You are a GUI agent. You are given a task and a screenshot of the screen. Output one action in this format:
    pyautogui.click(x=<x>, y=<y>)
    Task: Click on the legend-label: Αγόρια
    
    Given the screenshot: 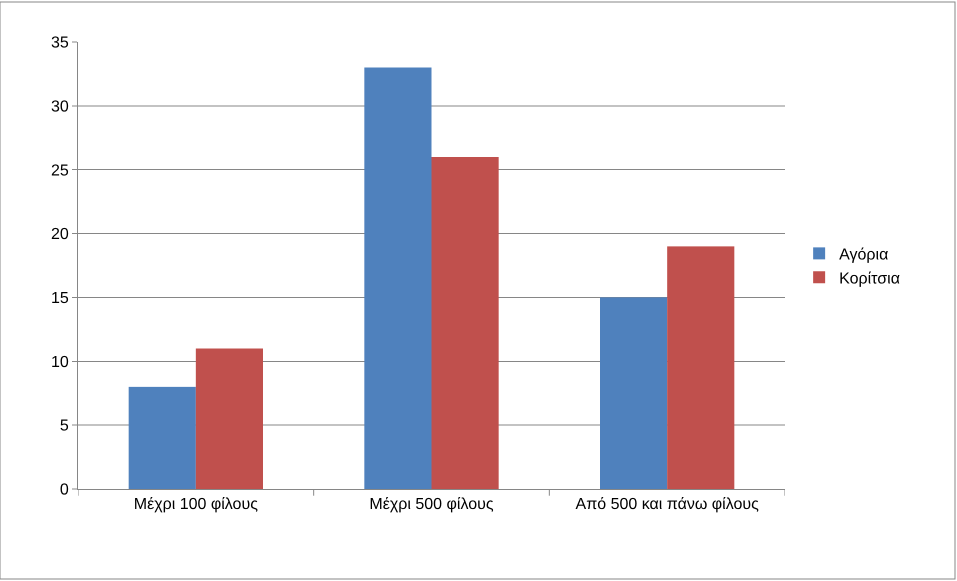 What is the action you would take?
    pyautogui.click(x=863, y=255)
    